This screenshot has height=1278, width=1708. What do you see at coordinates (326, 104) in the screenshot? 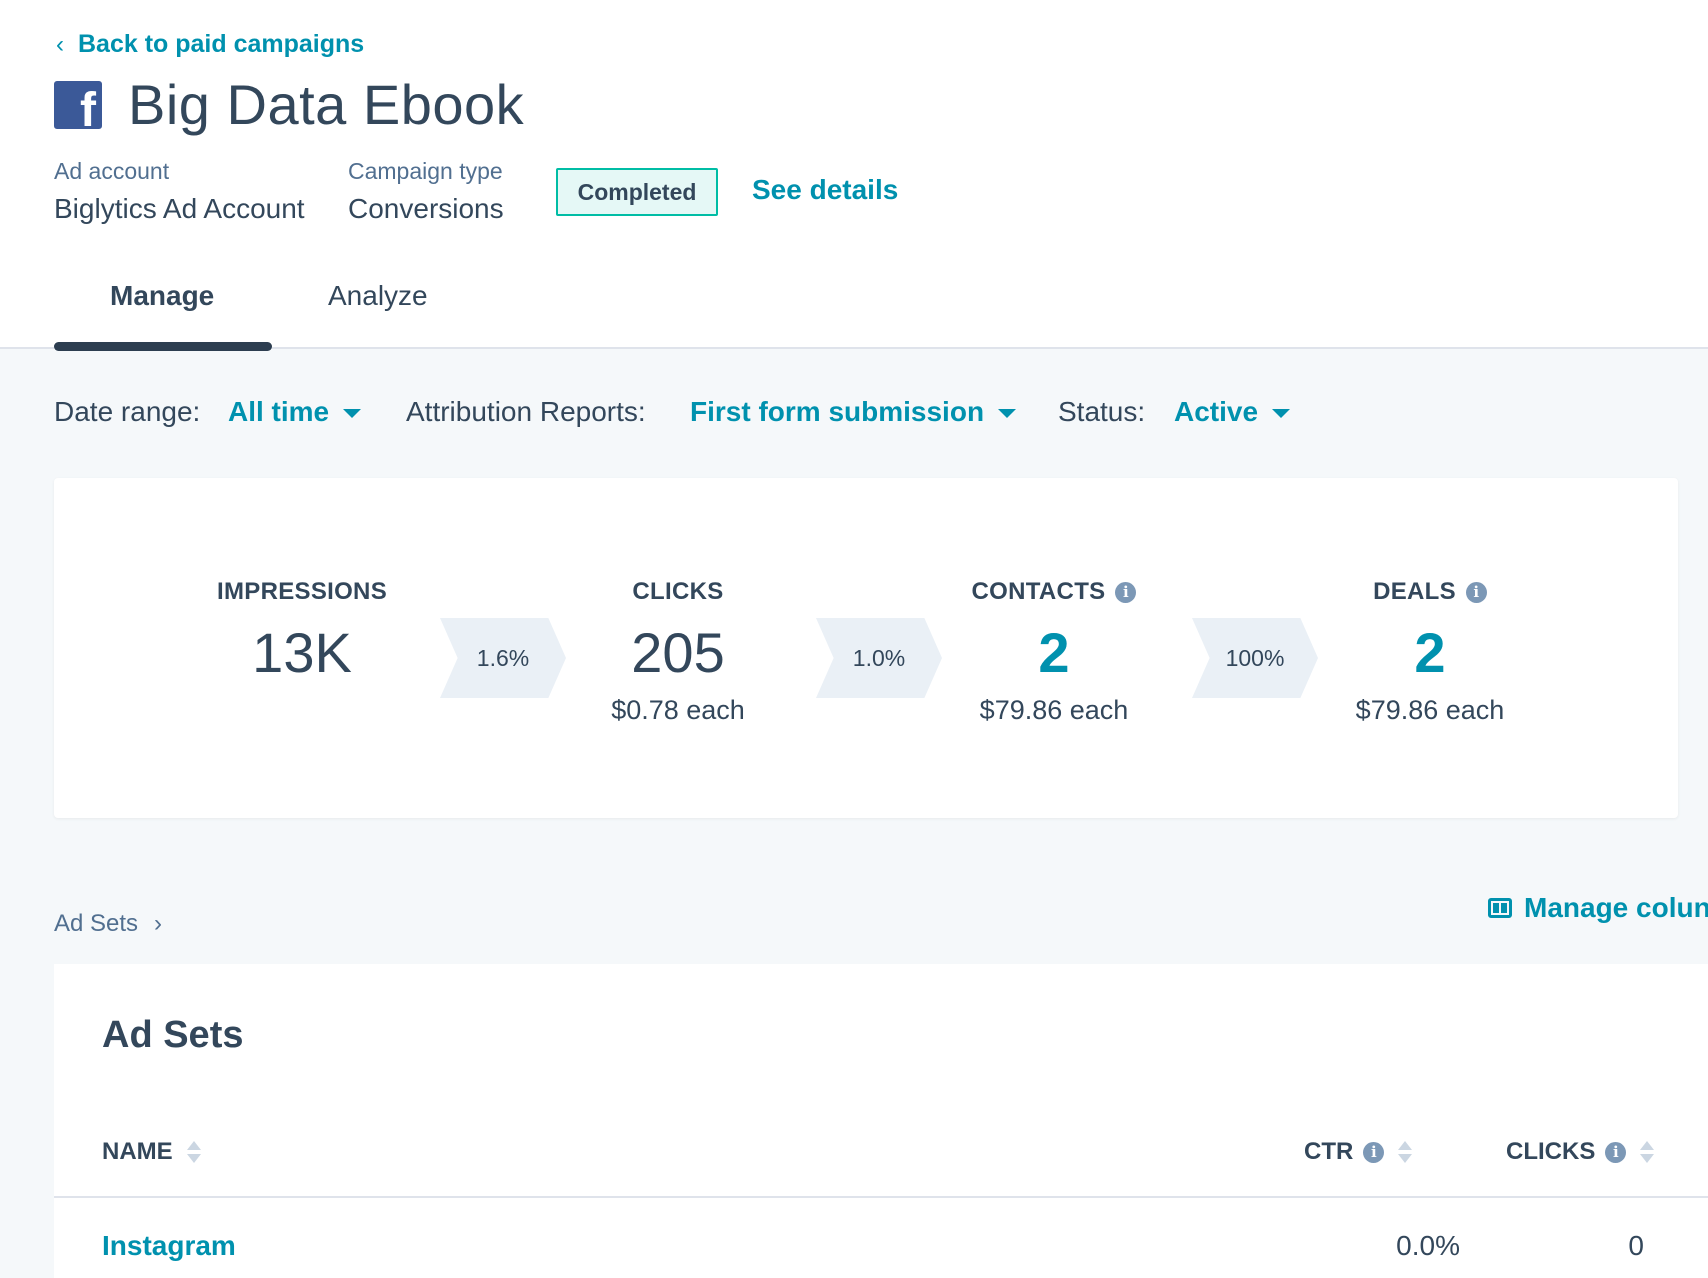
I see `page-title: Big Data Ebook` at bounding box center [326, 104].